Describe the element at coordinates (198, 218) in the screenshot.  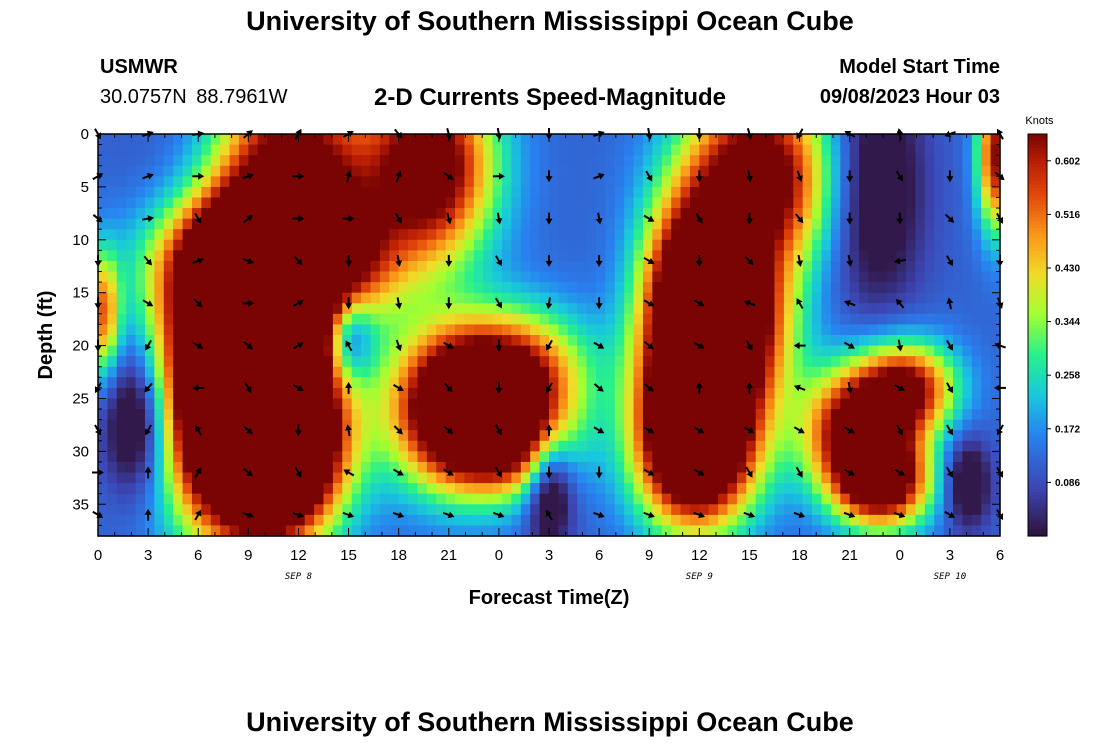
I see `current-arrow` at that location.